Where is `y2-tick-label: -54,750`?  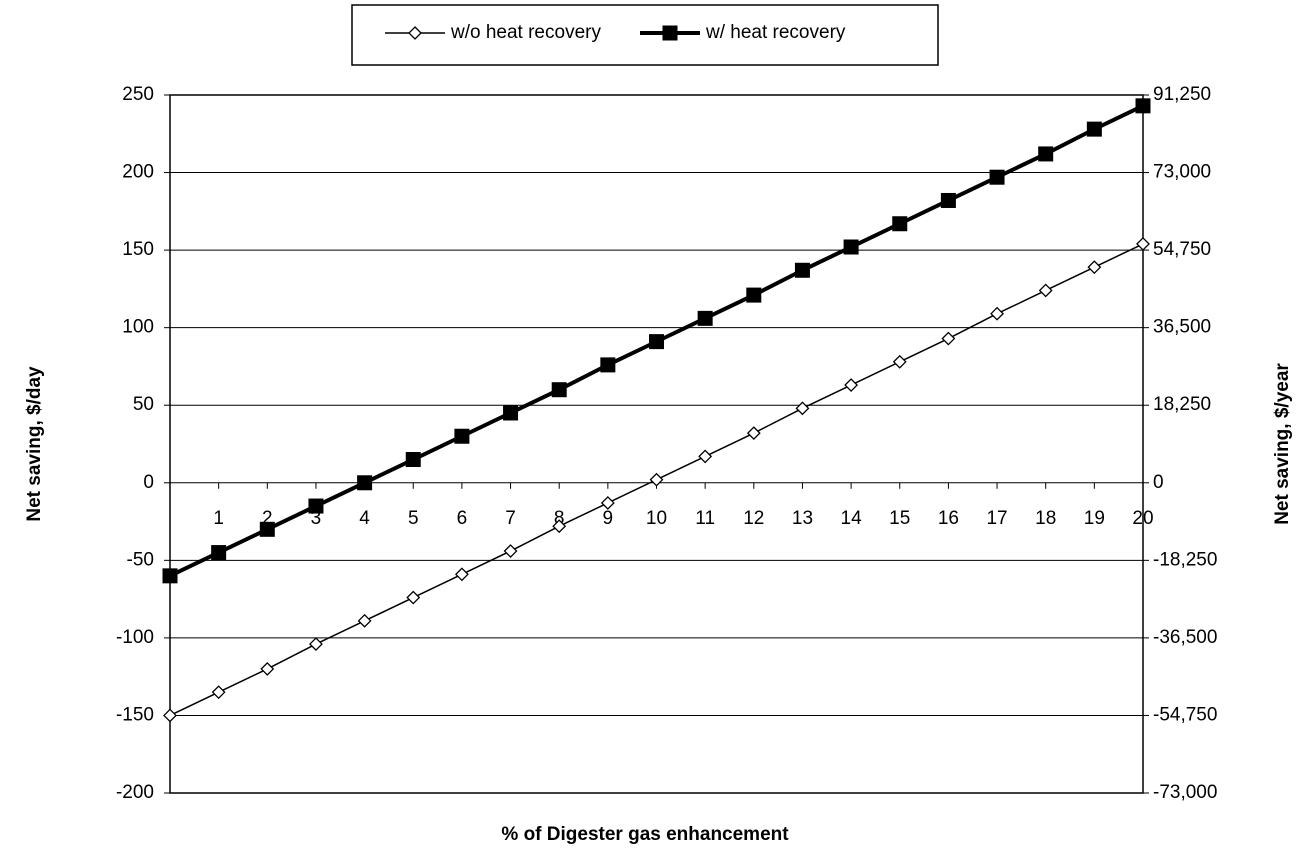
y2-tick-label: -54,750 is located at coordinates (1185, 714).